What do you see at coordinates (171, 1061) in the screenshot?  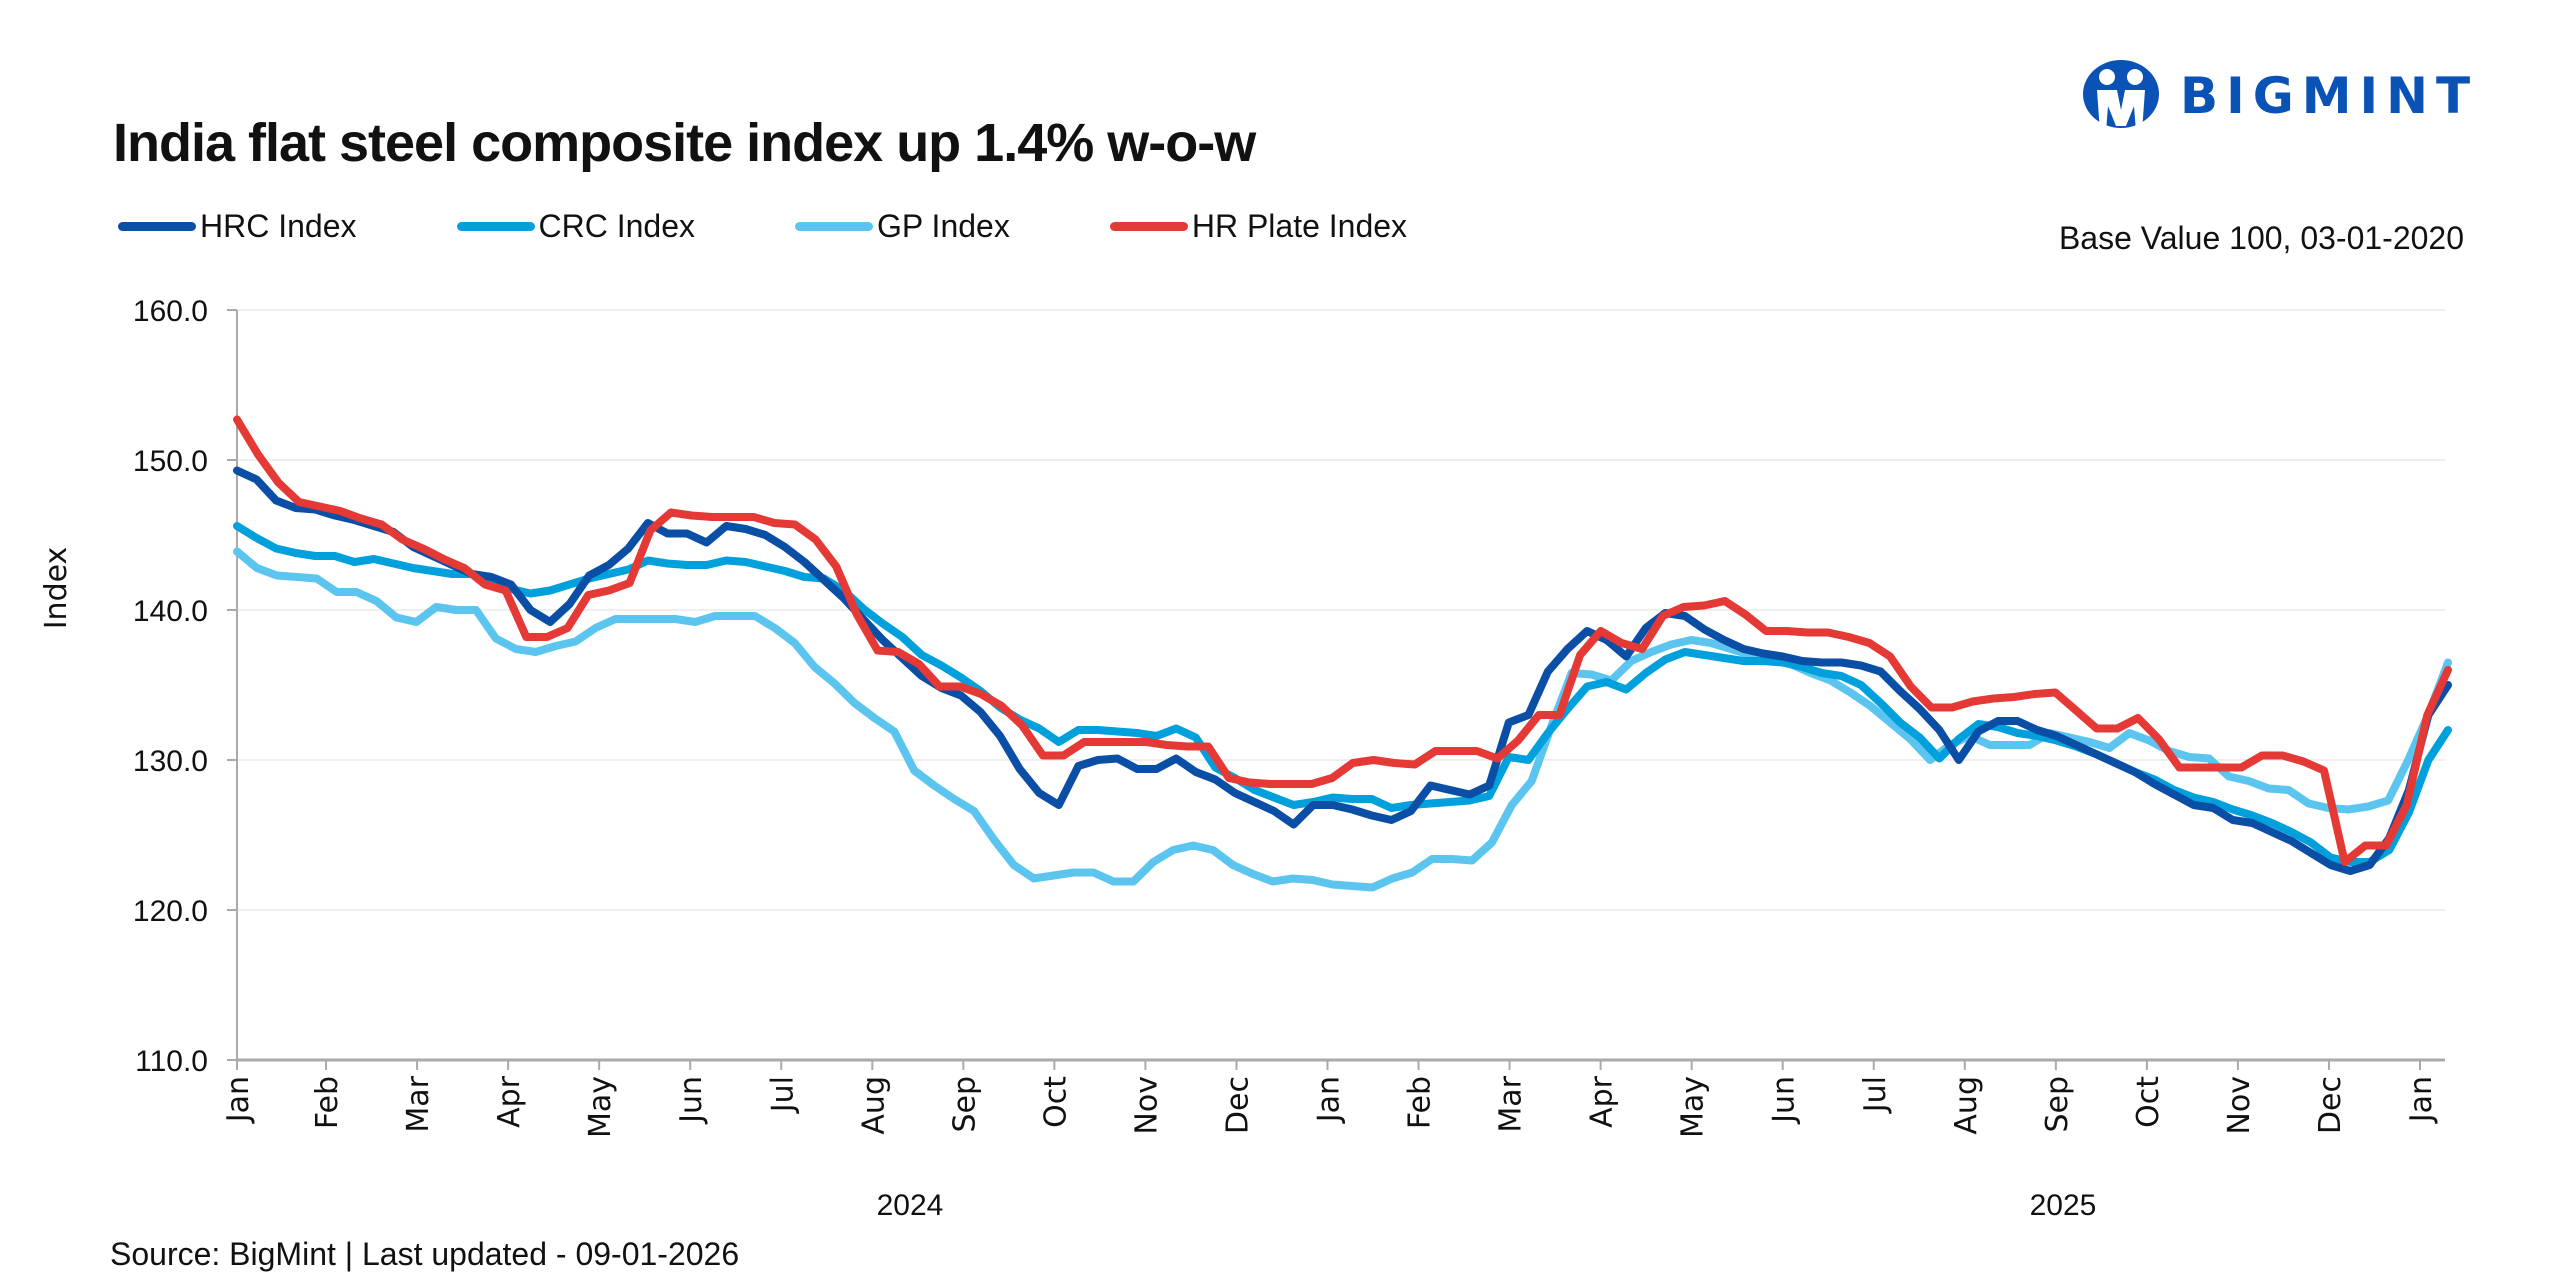 I see `y-tick-label: 110.0` at bounding box center [171, 1061].